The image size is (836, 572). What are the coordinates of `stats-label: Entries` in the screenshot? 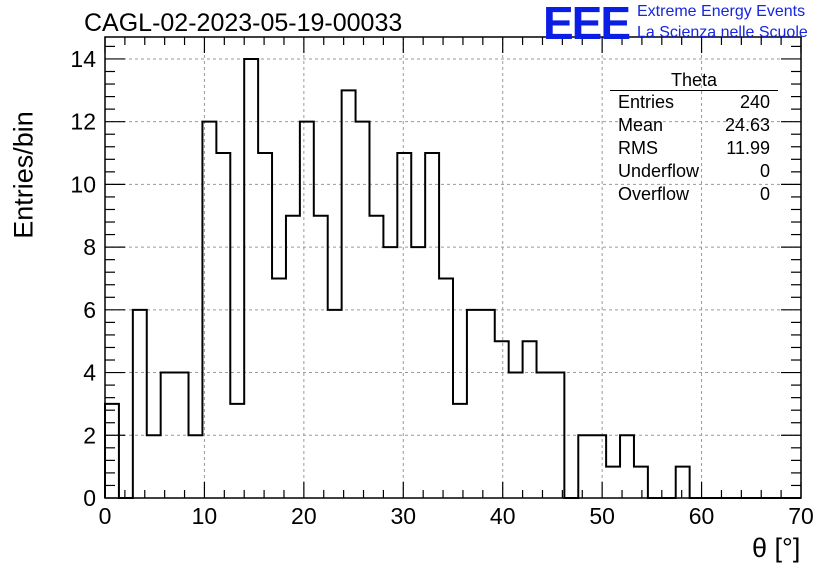 It's located at (646, 102).